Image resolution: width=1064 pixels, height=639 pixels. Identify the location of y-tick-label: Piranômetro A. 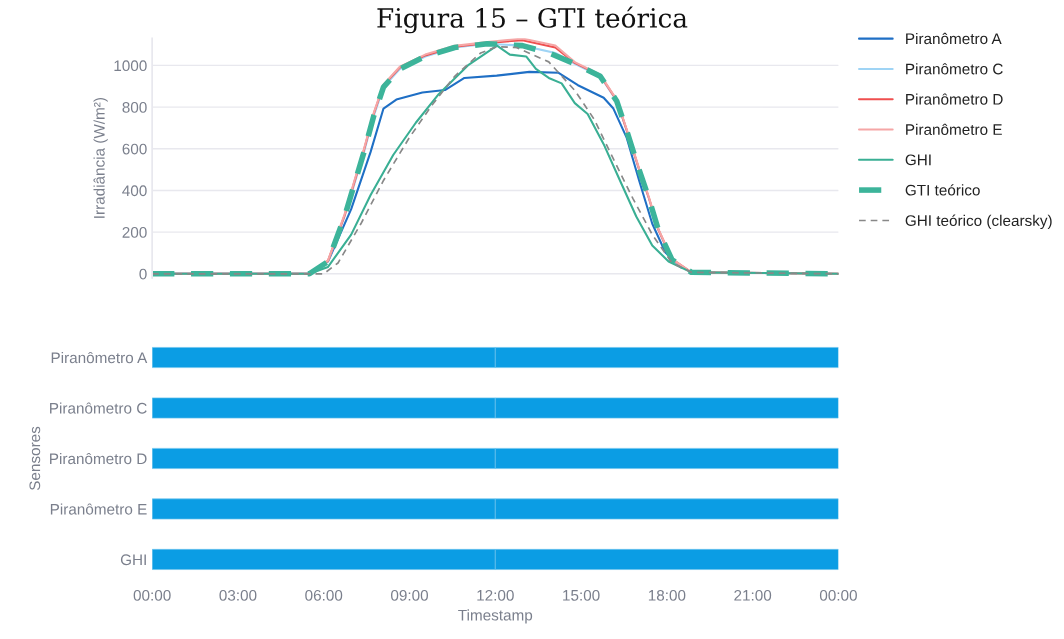
(99, 357).